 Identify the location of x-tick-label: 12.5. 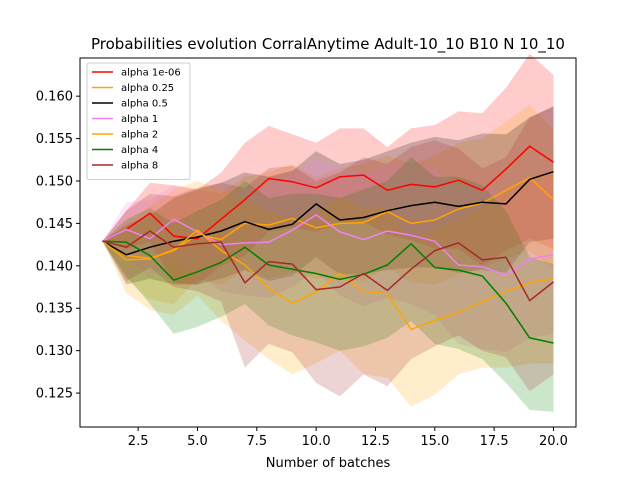
(375, 441).